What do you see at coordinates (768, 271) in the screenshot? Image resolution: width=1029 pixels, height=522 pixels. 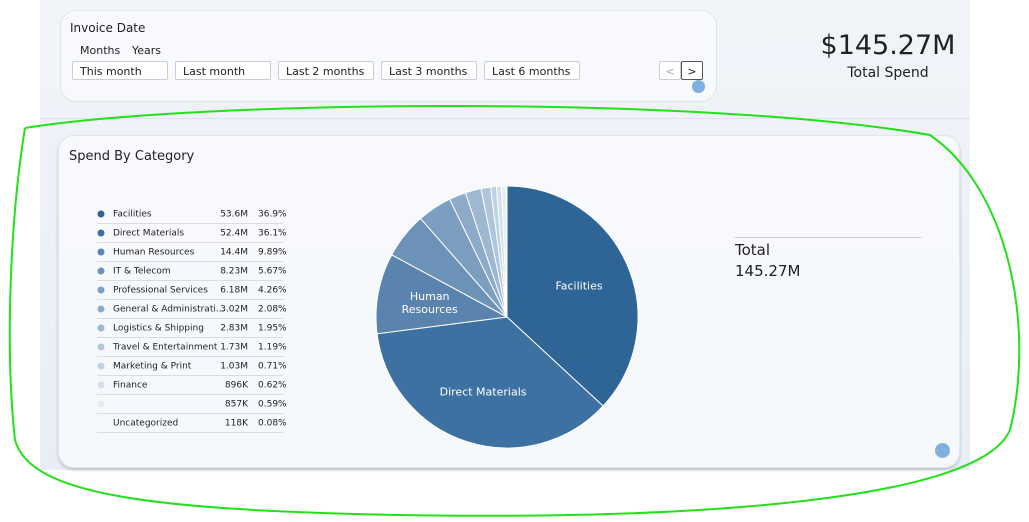 I see `total-value: 145.27M` at bounding box center [768, 271].